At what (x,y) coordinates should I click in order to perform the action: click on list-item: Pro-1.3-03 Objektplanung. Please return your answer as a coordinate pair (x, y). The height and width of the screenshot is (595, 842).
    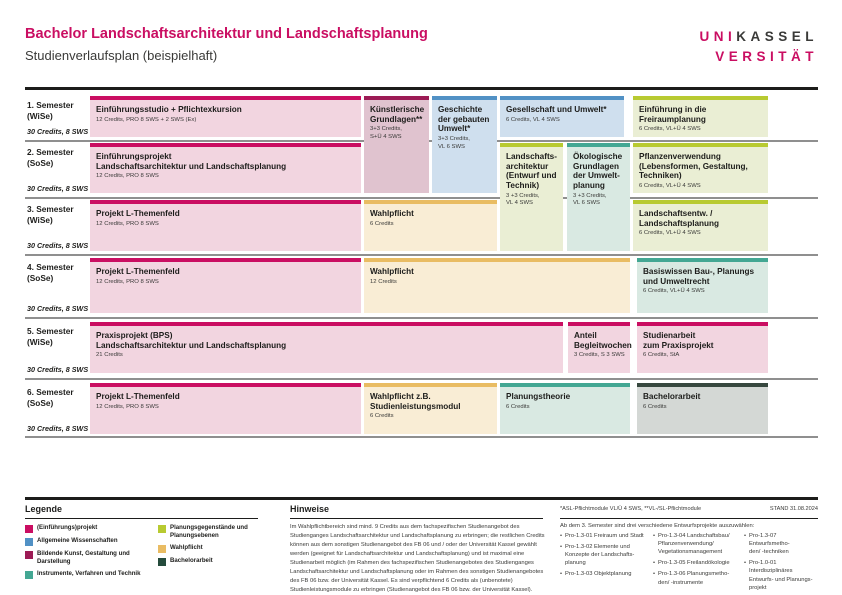
    Looking at the image, I should click on (605, 574).